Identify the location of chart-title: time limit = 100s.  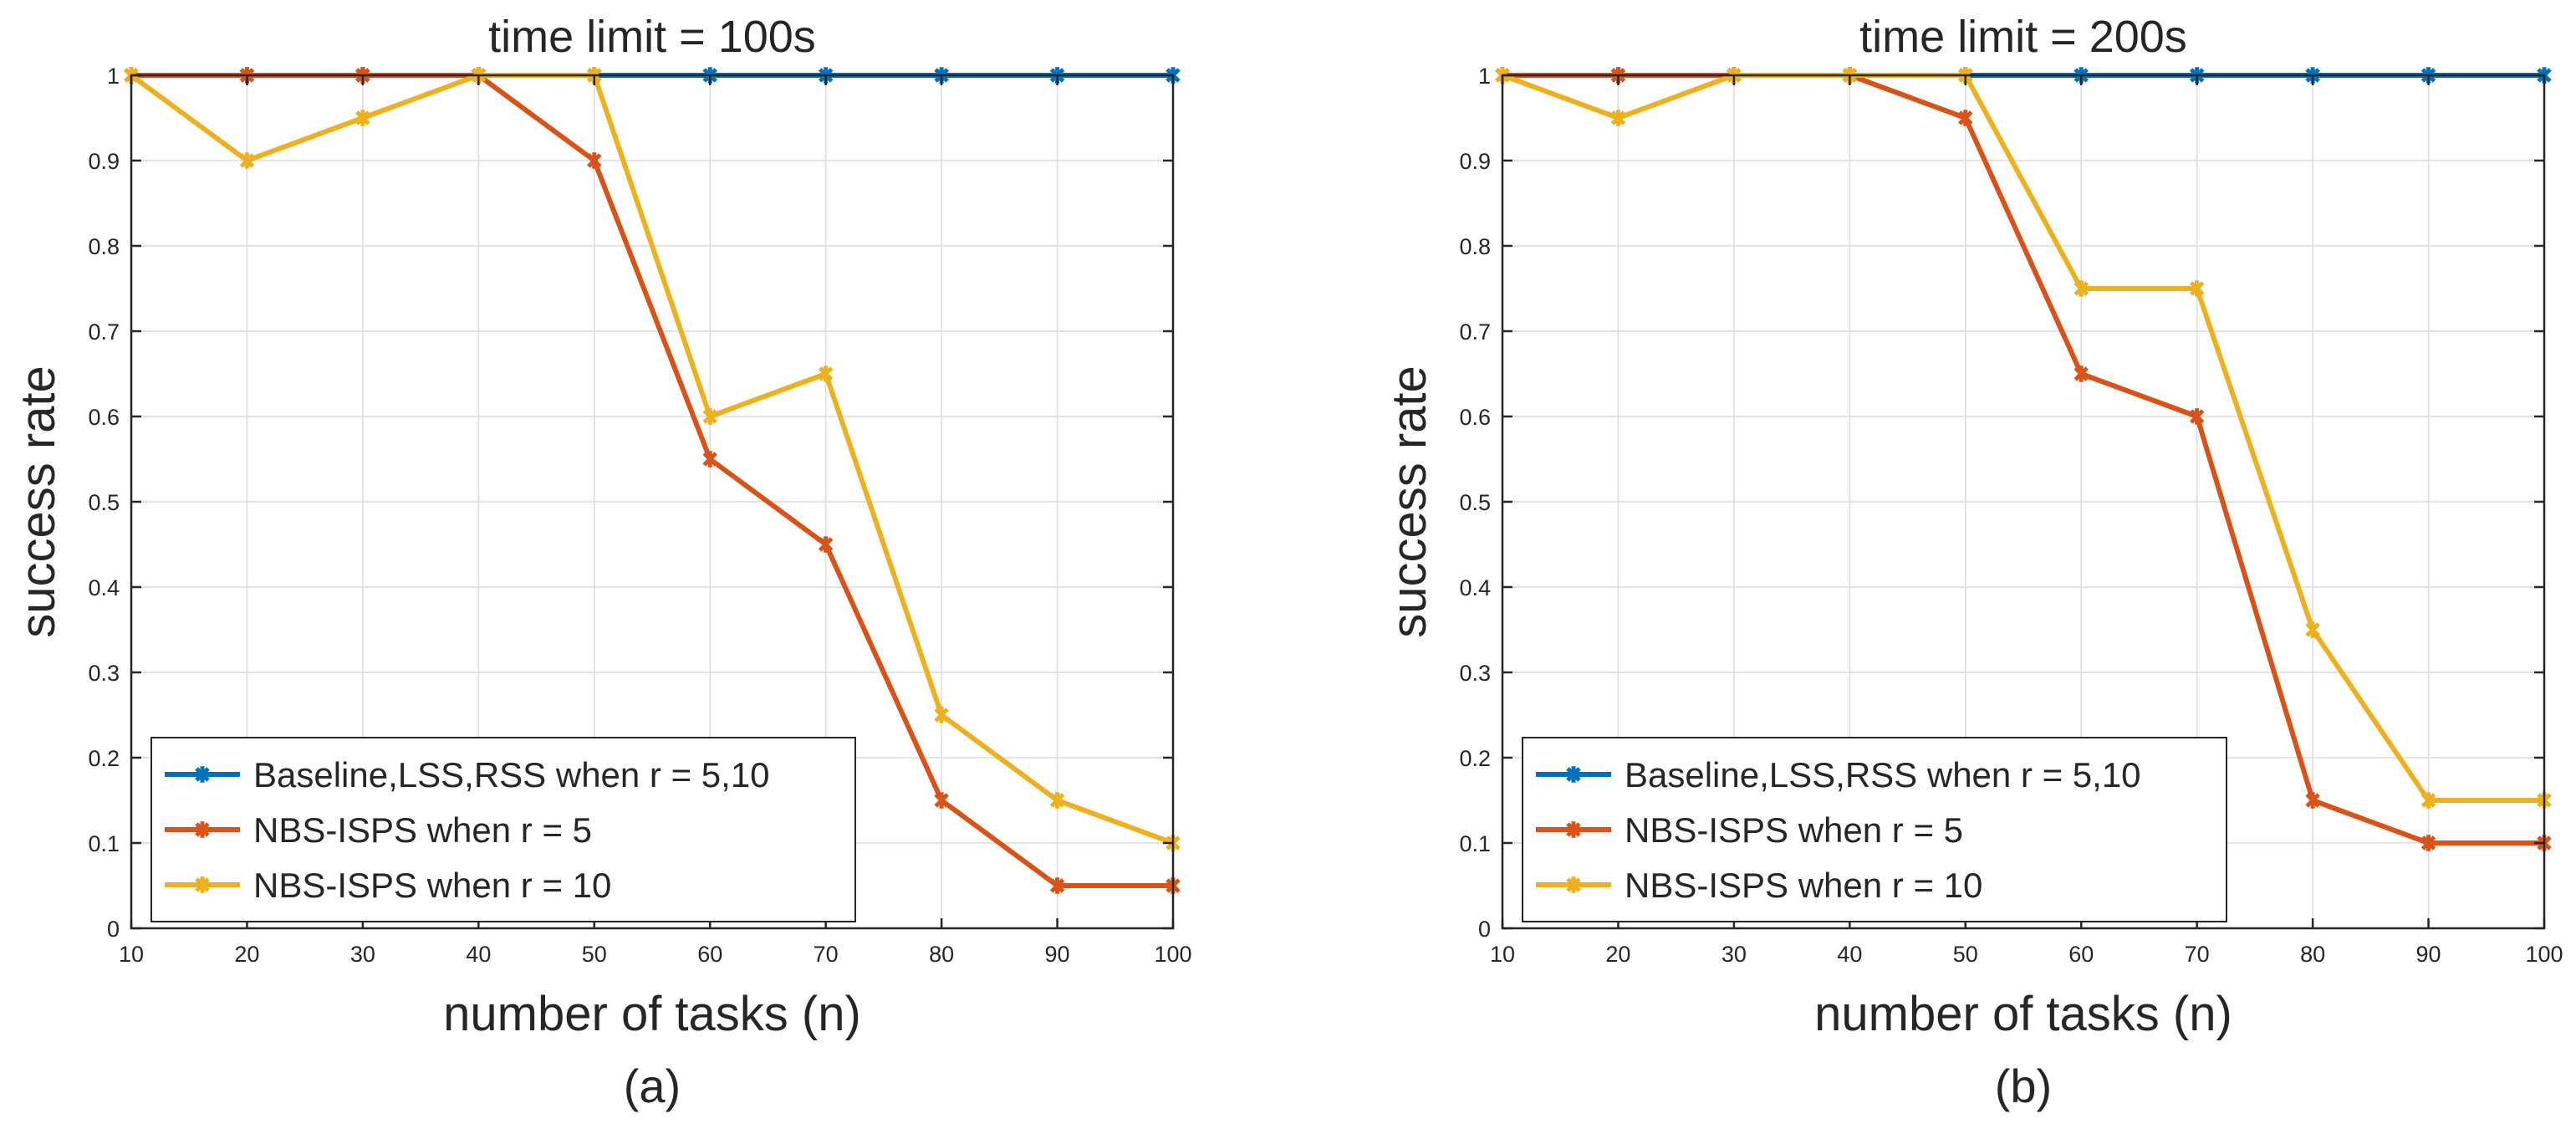
(652, 37).